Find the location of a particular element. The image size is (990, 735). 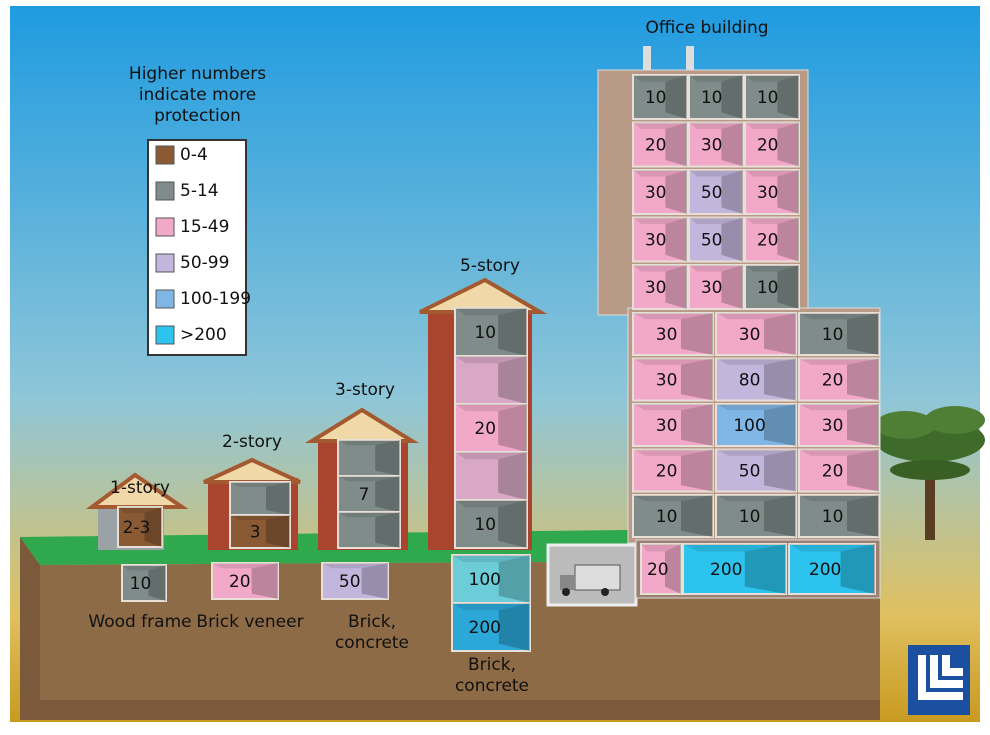

building-label: 5-story is located at coordinates (490, 266).